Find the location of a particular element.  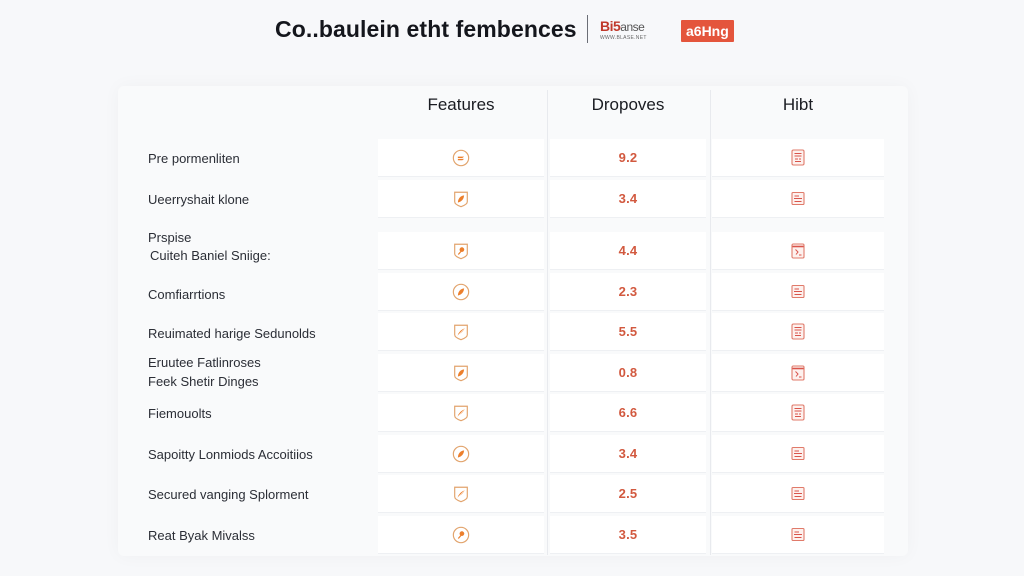

brand-logo-primary: Bi5anse WWW.BLASE.NET is located at coordinates (635, 31).